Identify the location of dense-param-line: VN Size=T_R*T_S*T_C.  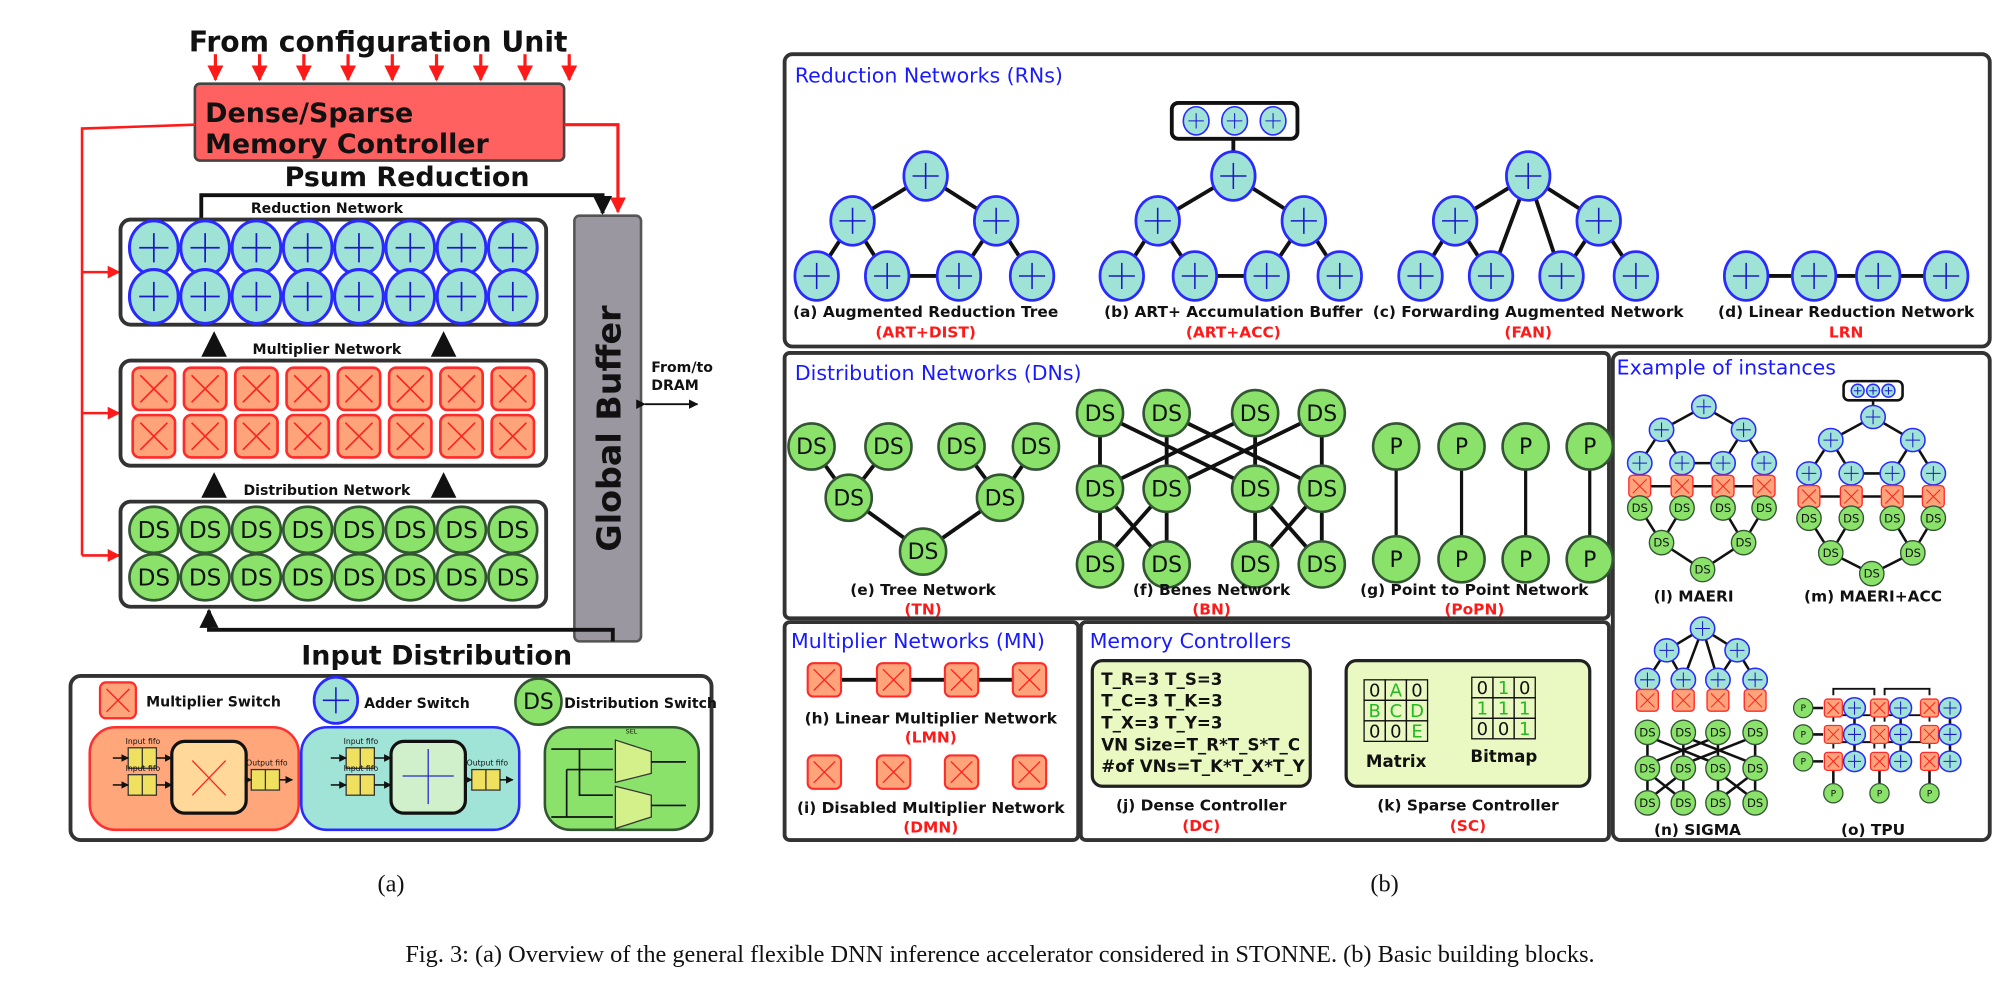
(1200, 744).